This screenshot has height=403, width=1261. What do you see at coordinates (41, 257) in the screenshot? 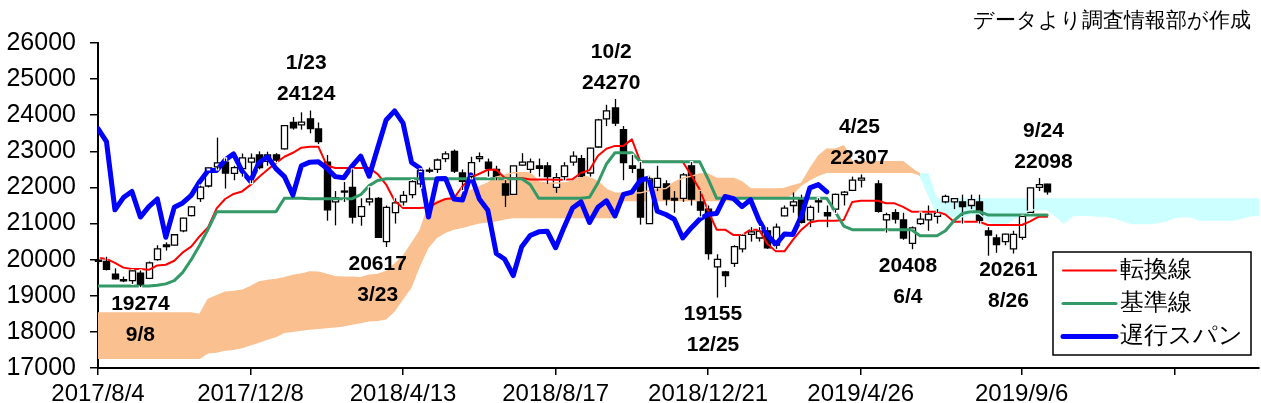
I see `y-tick-label: 20000` at bounding box center [41, 257].